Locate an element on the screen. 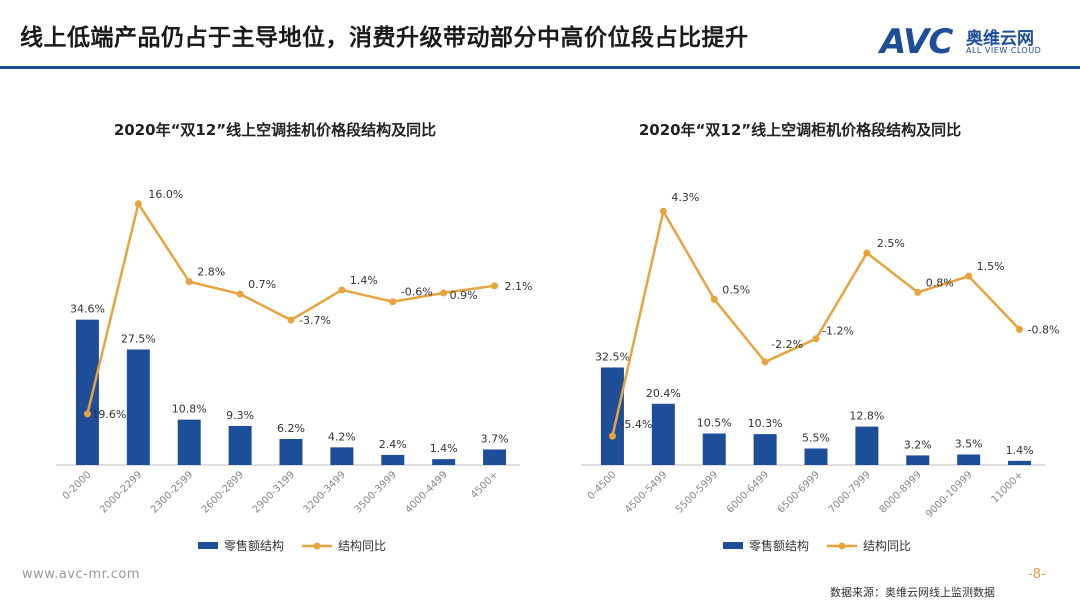  line-label-5: 2.5% is located at coordinates (891, 243).